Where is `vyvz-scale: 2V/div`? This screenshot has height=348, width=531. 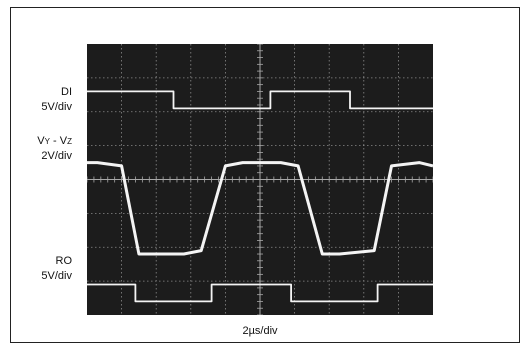
vyvz-scale: 2V/div is located at coordinates (56, 156).